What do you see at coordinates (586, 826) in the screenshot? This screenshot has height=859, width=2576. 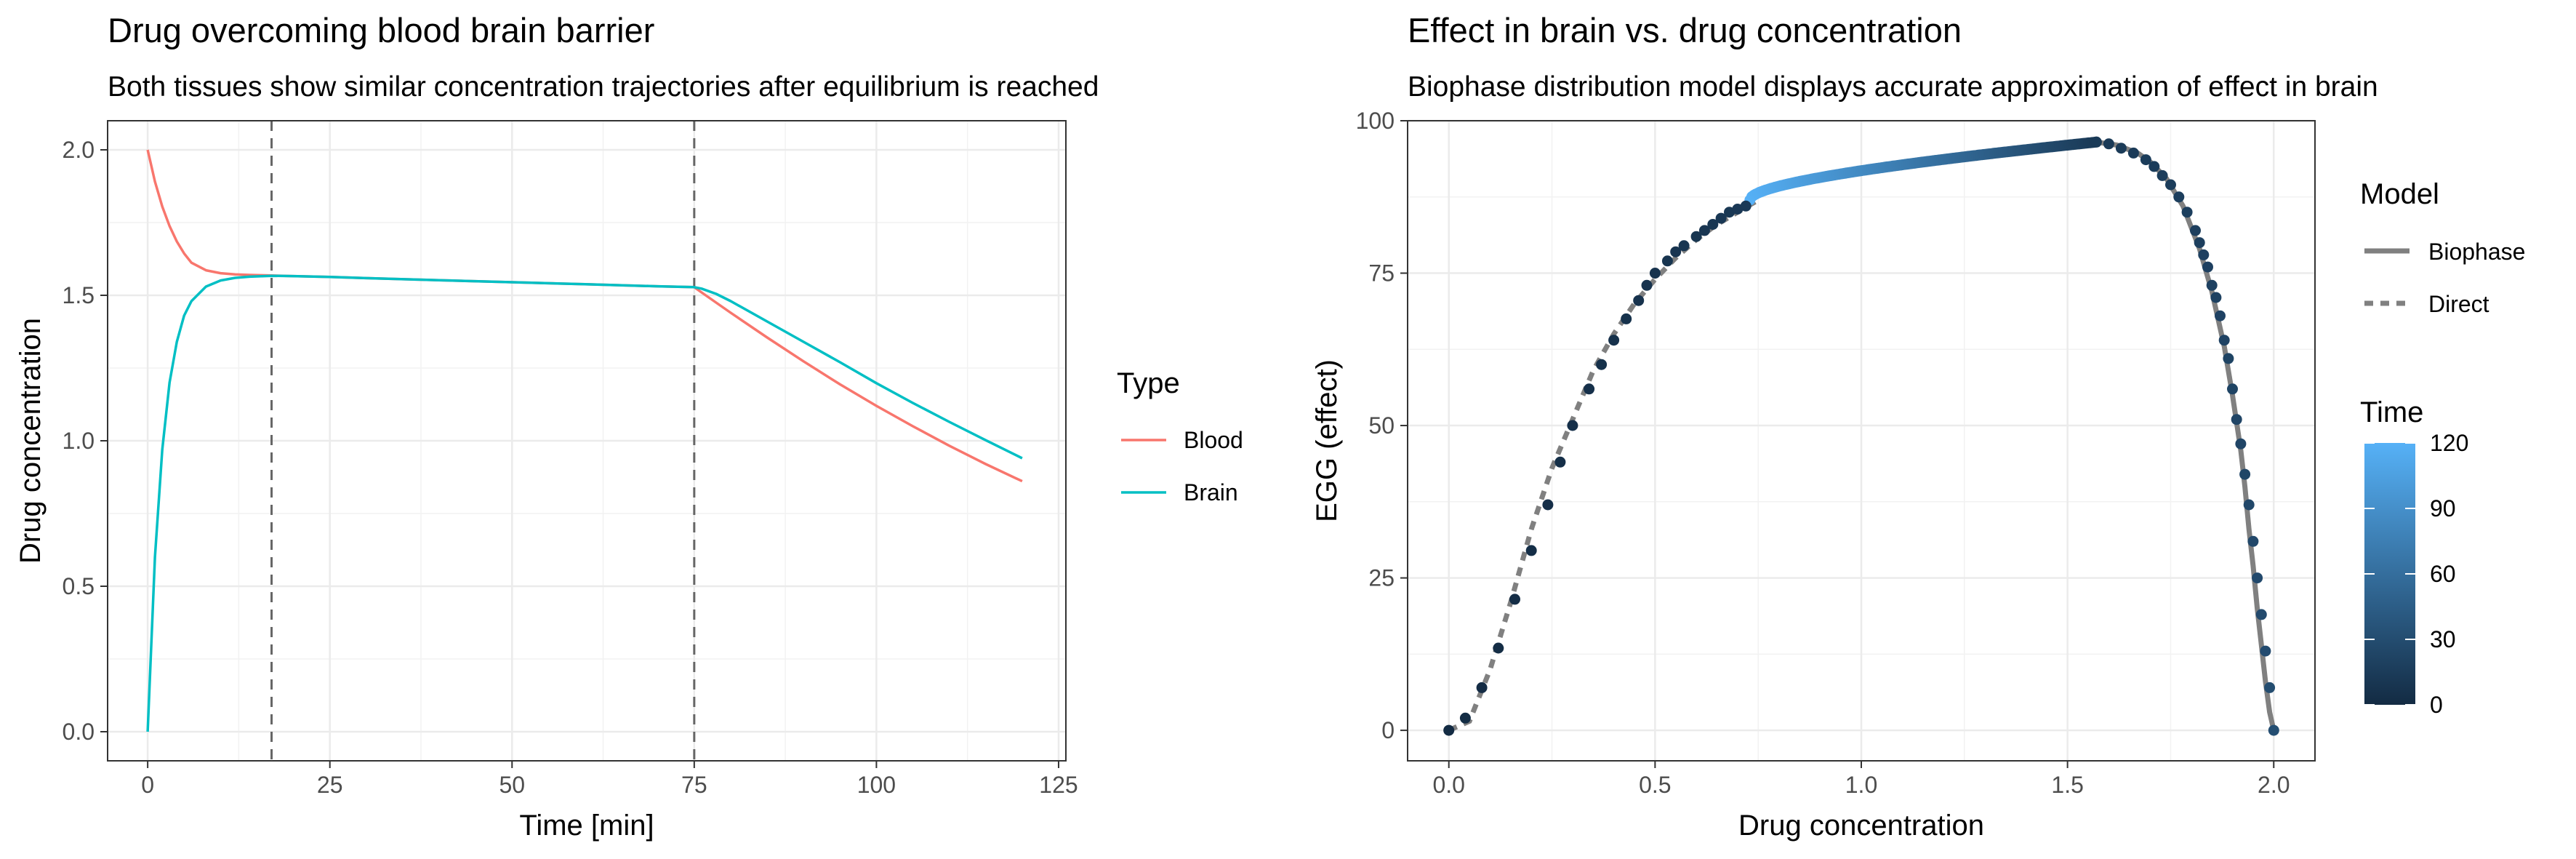 I see `chart-1-x-axis-title: Time [min]` at bounding box center [586, 826].